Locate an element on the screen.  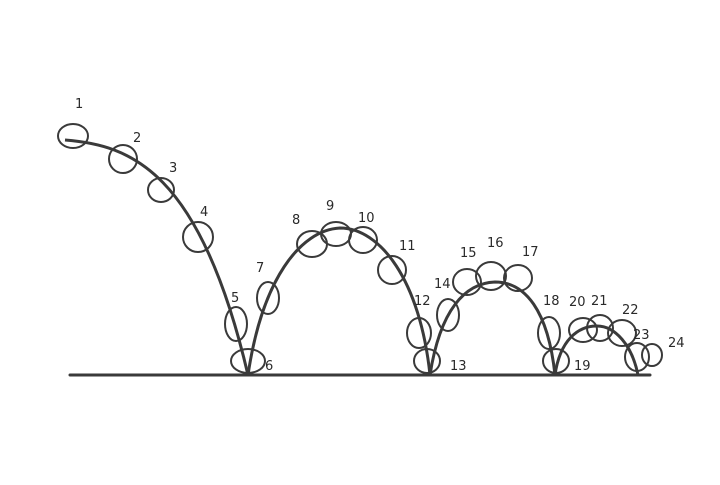
frame-number-19: 19 is located at coordinates (582, 366).